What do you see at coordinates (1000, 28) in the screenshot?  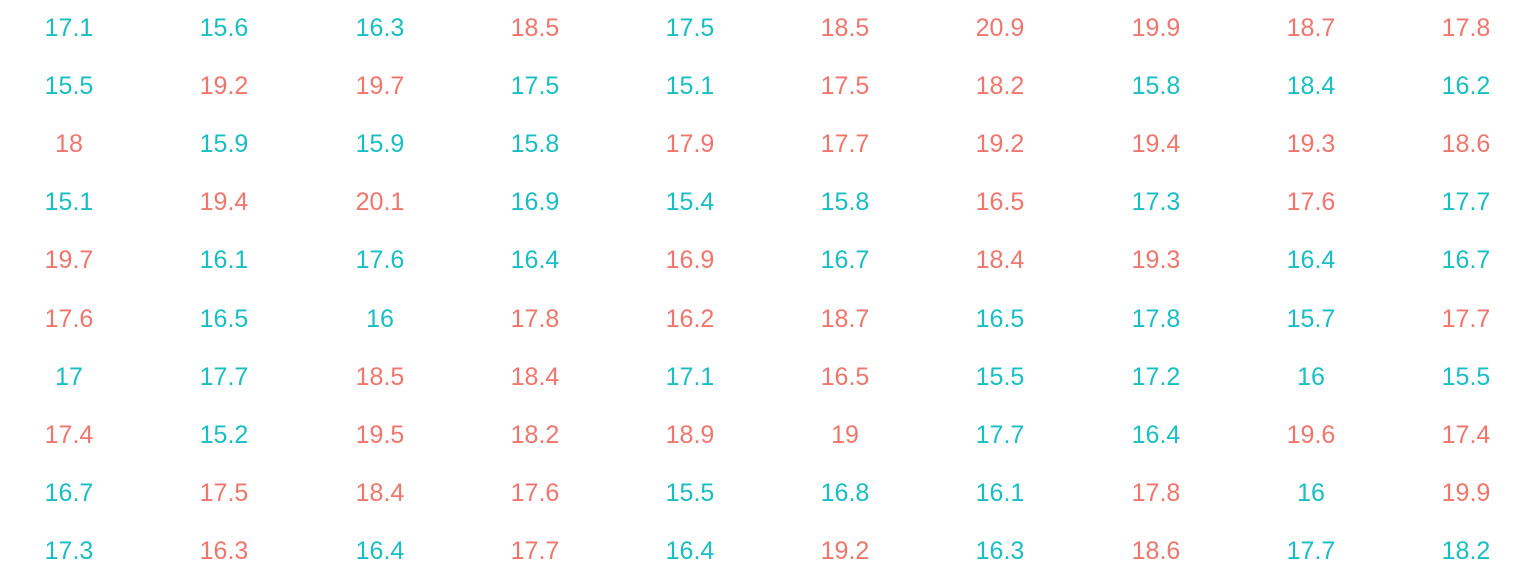 I see `table-cell: 20.9` at bounding box center [1000, 28].